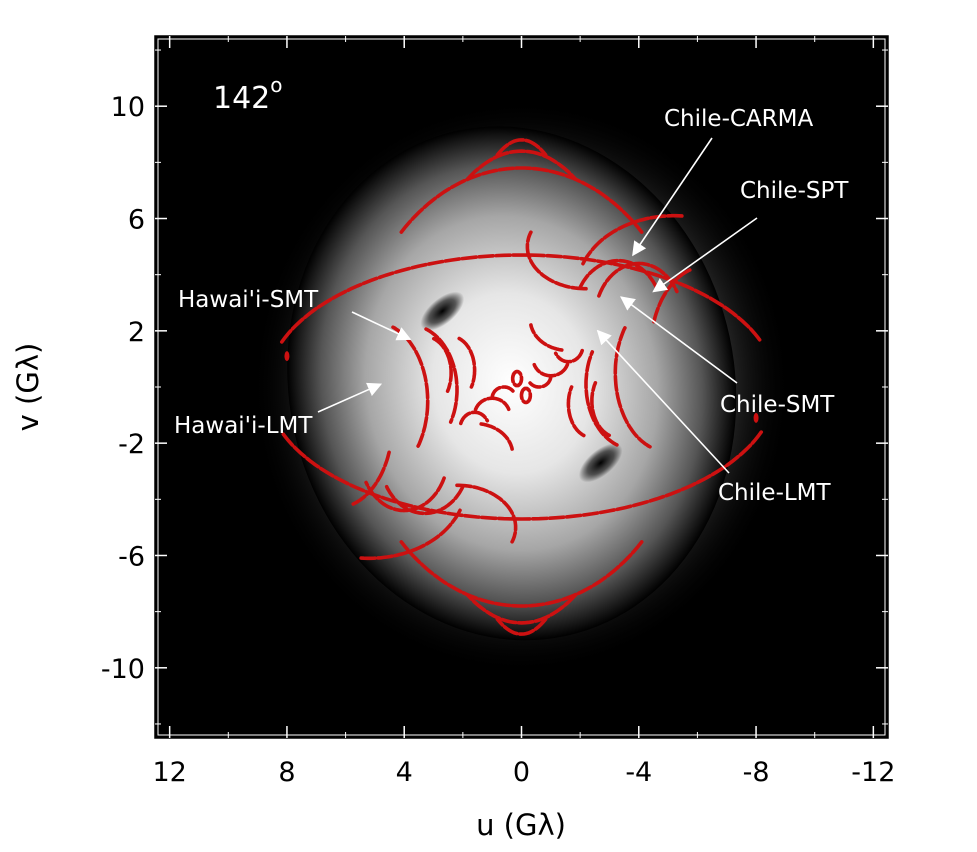 This screenshot has width=977, height=852. What do you see at coordinates (136, 332) in the screenshot?
I see `y-tick-label: 2` at bounding box center [136, 332].